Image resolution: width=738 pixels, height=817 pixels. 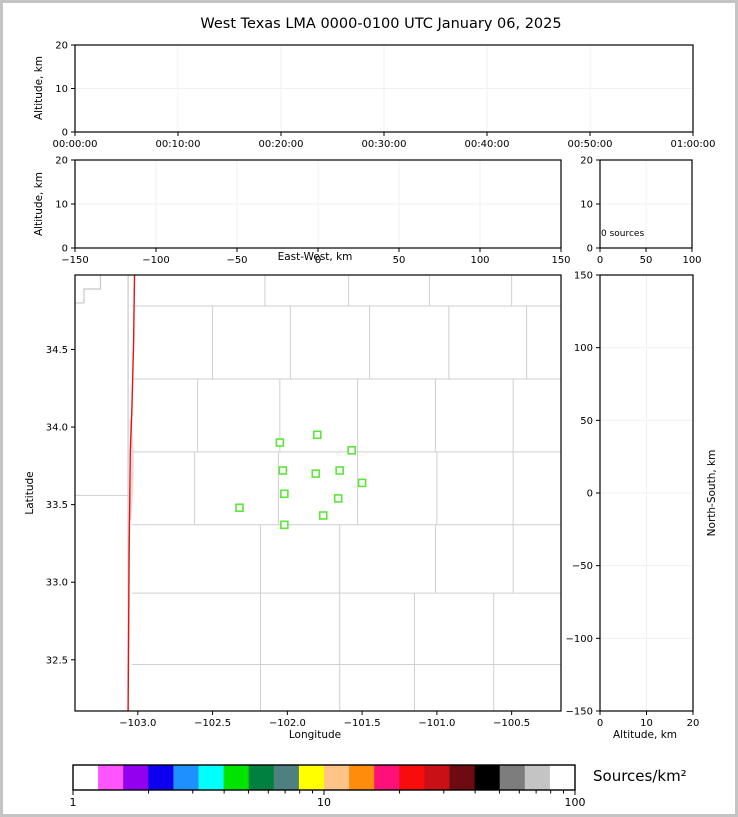 What do you see at coordinates (212, 723) in the screenshot?
I see `x-tick-label: −102.5` at bounding box center [212, 723].